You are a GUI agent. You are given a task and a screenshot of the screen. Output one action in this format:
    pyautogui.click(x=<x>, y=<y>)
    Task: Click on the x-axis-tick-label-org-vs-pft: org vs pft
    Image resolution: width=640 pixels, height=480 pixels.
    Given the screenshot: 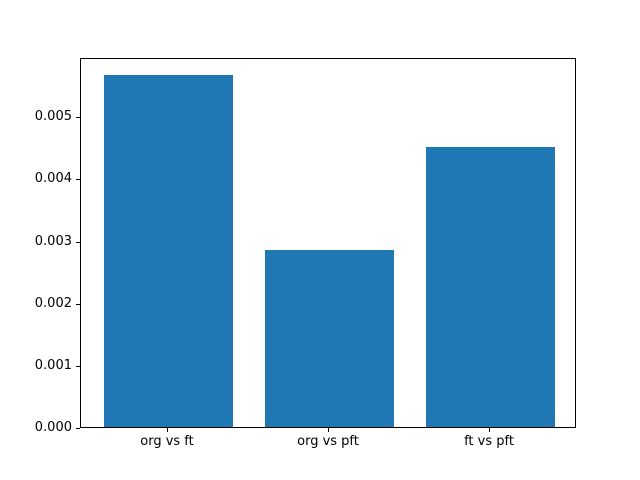 What is the action you would take?
    pyautogui.click(x=328, y=441)
    